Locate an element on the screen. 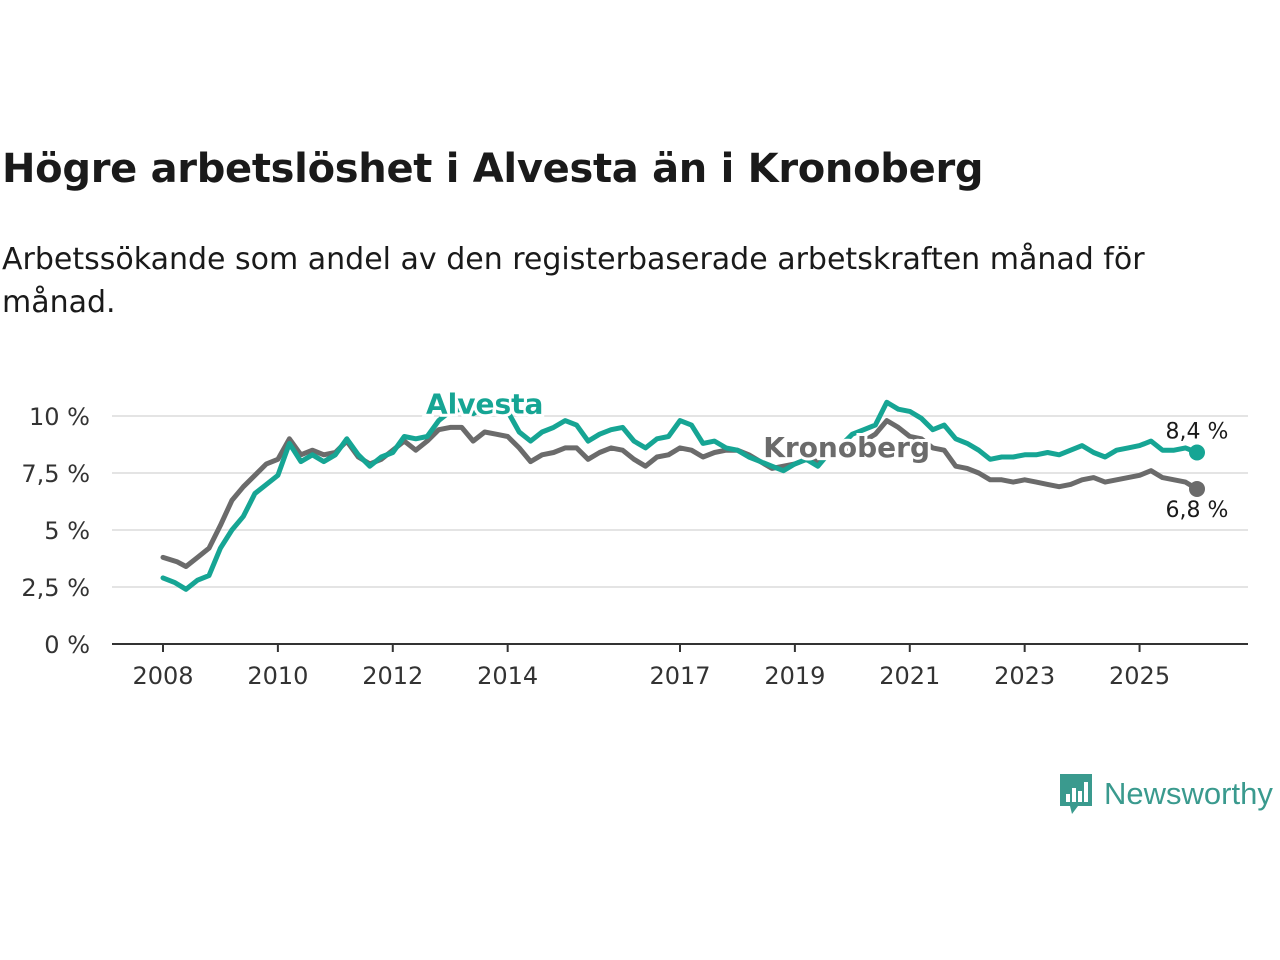  end-label-alvesta: 8,4 % is located at coordinates (1197, 431).